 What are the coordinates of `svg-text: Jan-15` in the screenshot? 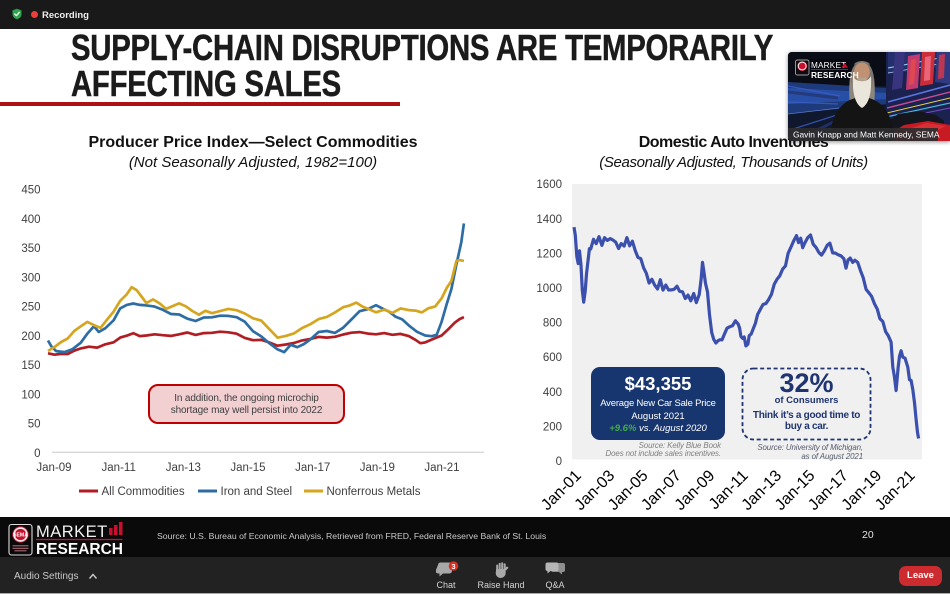 It's located at (247, 468).